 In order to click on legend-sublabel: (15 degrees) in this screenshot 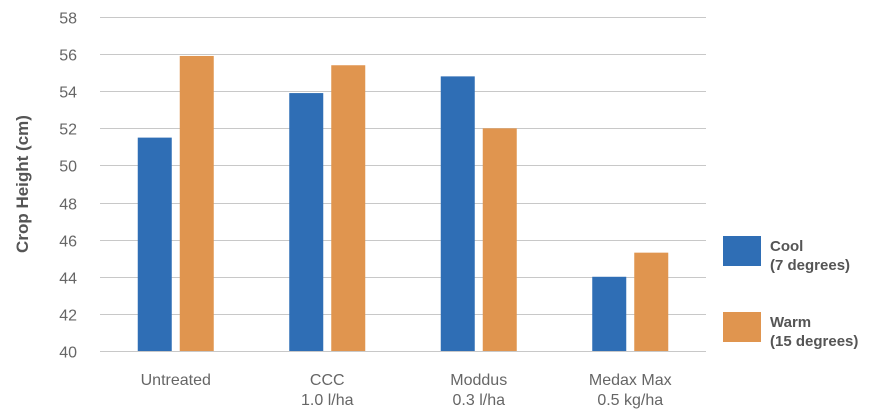, I will do `click(814, 341)`.